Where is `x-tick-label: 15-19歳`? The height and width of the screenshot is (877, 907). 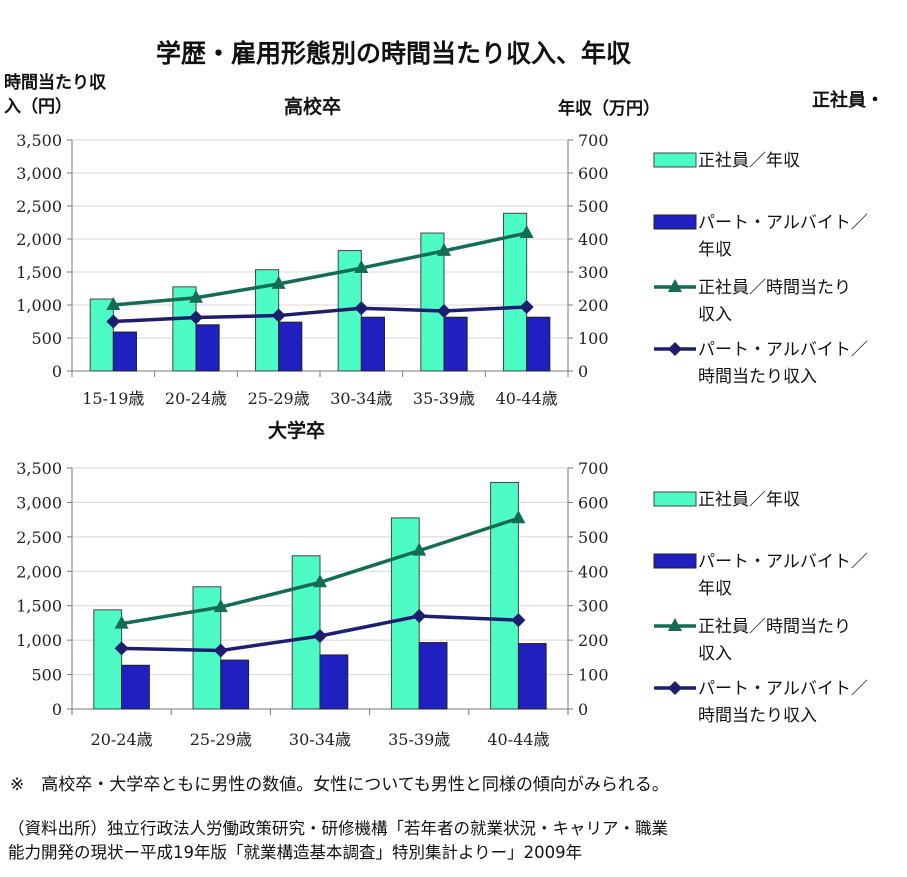 x-tick-label: 15-19歳 is located at coordinates (113, 398).